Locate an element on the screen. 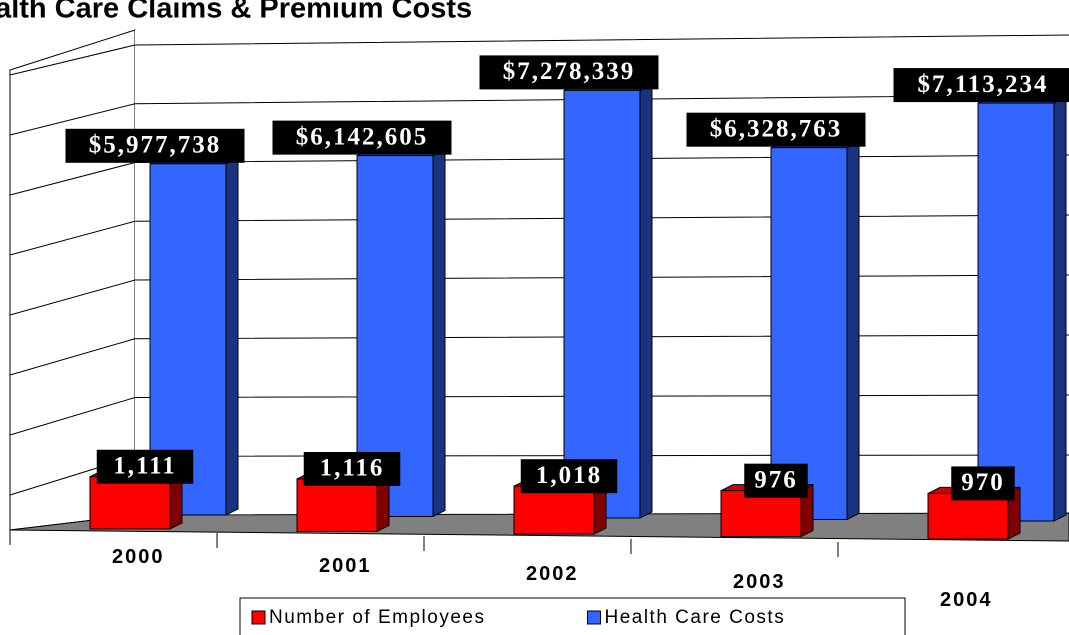 Image resolution: width=1069 pixels, height=635 pixels. value-label: 970 is located at coordinates (983, 482).